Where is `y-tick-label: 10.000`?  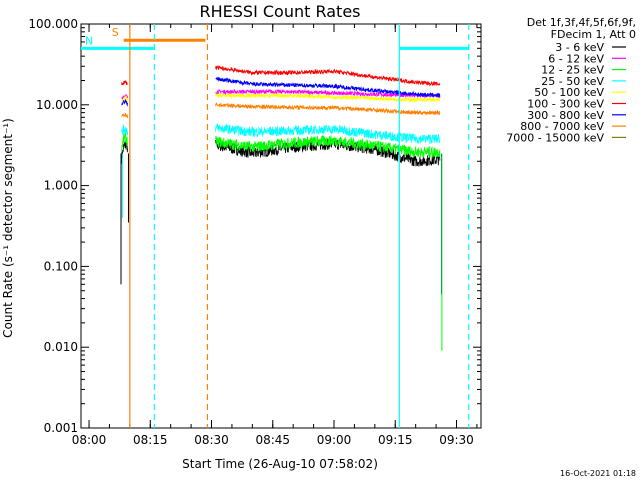
y-tick-label: 10.000 is located at coordinates (57, 105).